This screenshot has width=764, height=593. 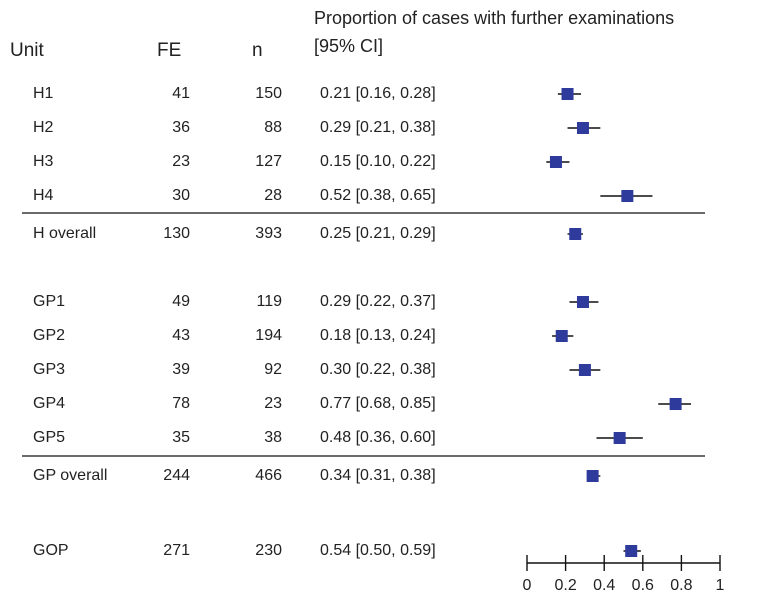 What do you see at coordinates (49, 301) in the screenshot?
I see `row-unit: GP1` at bounding box center [49, 301].